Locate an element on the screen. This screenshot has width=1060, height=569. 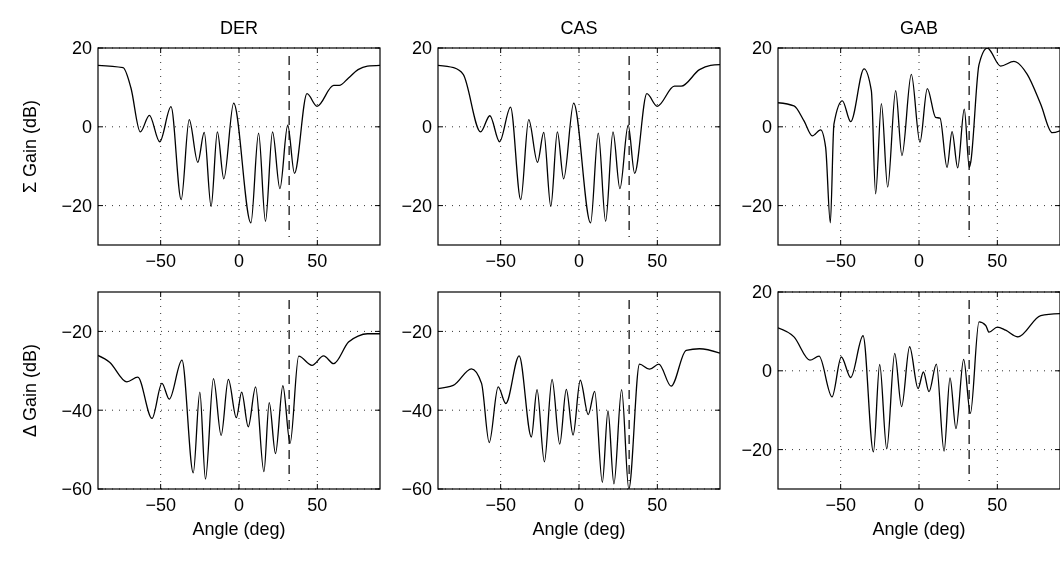
y-axis-title: Δ Gain (dB) is located at coordinates (30, 390).